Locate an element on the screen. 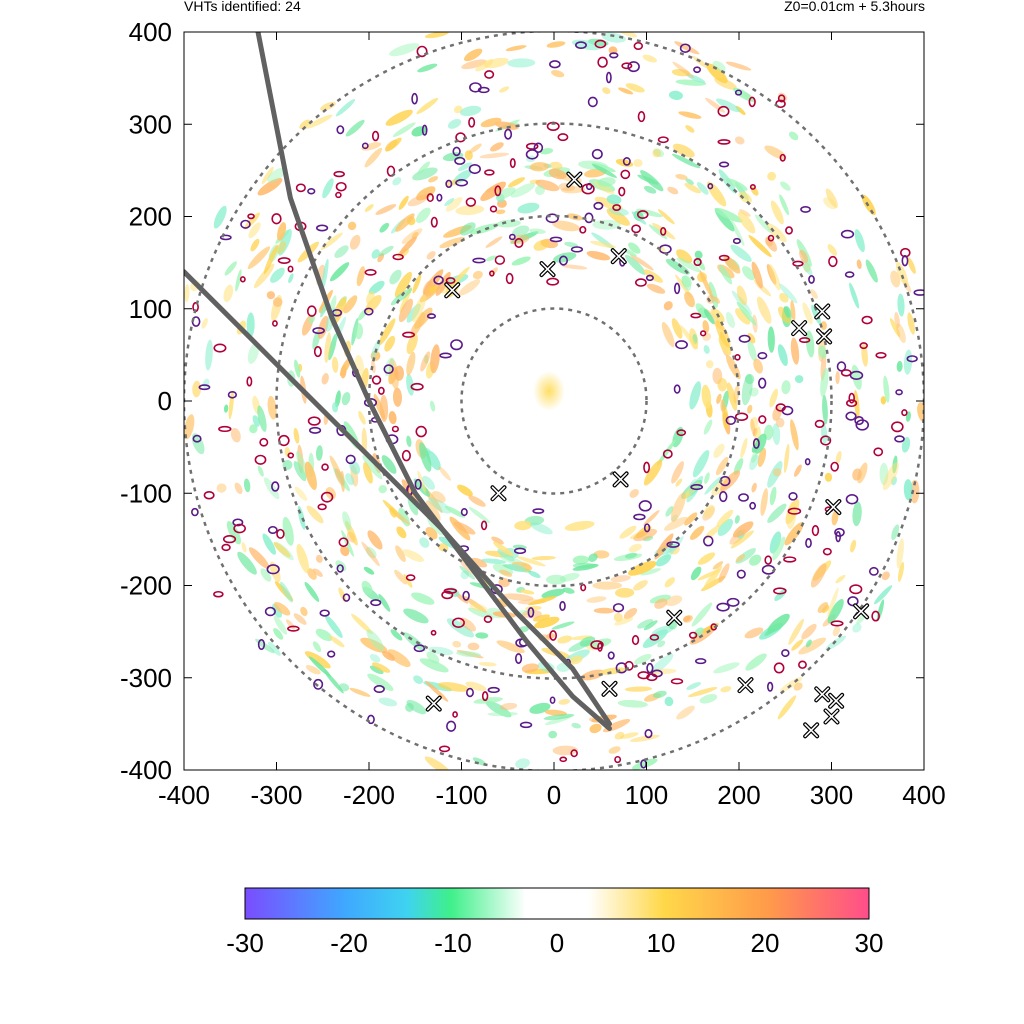 The image size is (1024, 1024). x-tick-label: 100 is located at coordinates (646, 795).